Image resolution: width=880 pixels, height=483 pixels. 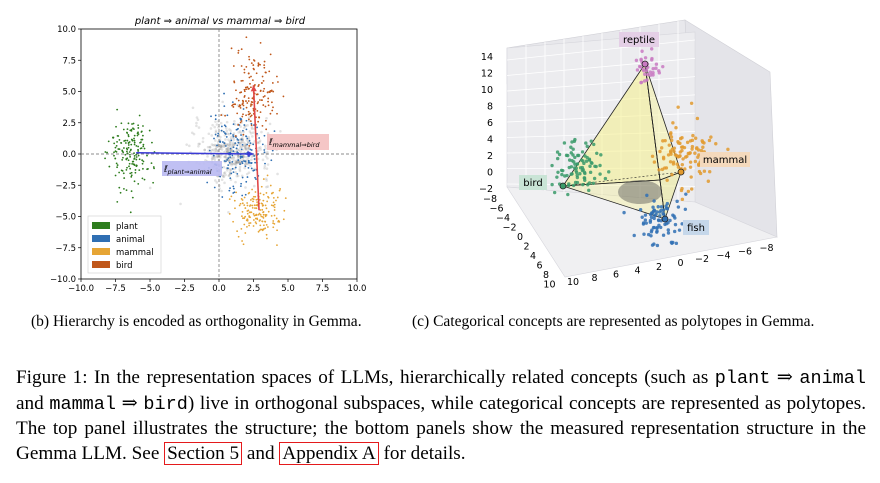 What do you see at coordinates (130, 240) in the screenshot?
I see `legend-label-animal: animal` at bounding box center [130, 240].